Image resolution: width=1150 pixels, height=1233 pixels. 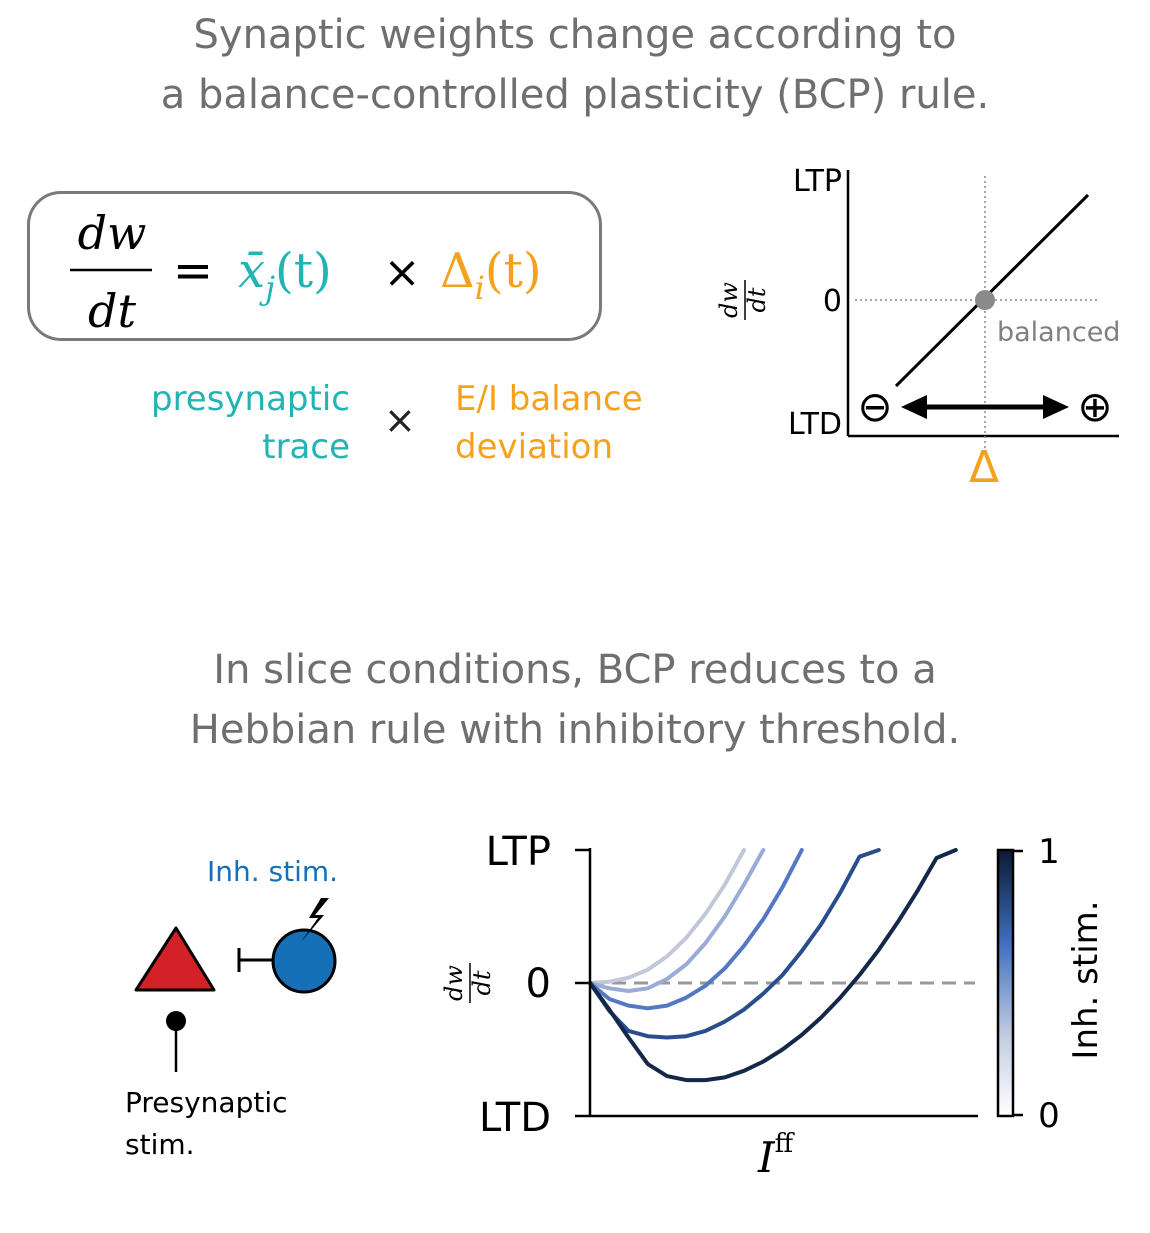 I want to click on bcp-balanced-label: balanced, so click(x=1058, y=332).